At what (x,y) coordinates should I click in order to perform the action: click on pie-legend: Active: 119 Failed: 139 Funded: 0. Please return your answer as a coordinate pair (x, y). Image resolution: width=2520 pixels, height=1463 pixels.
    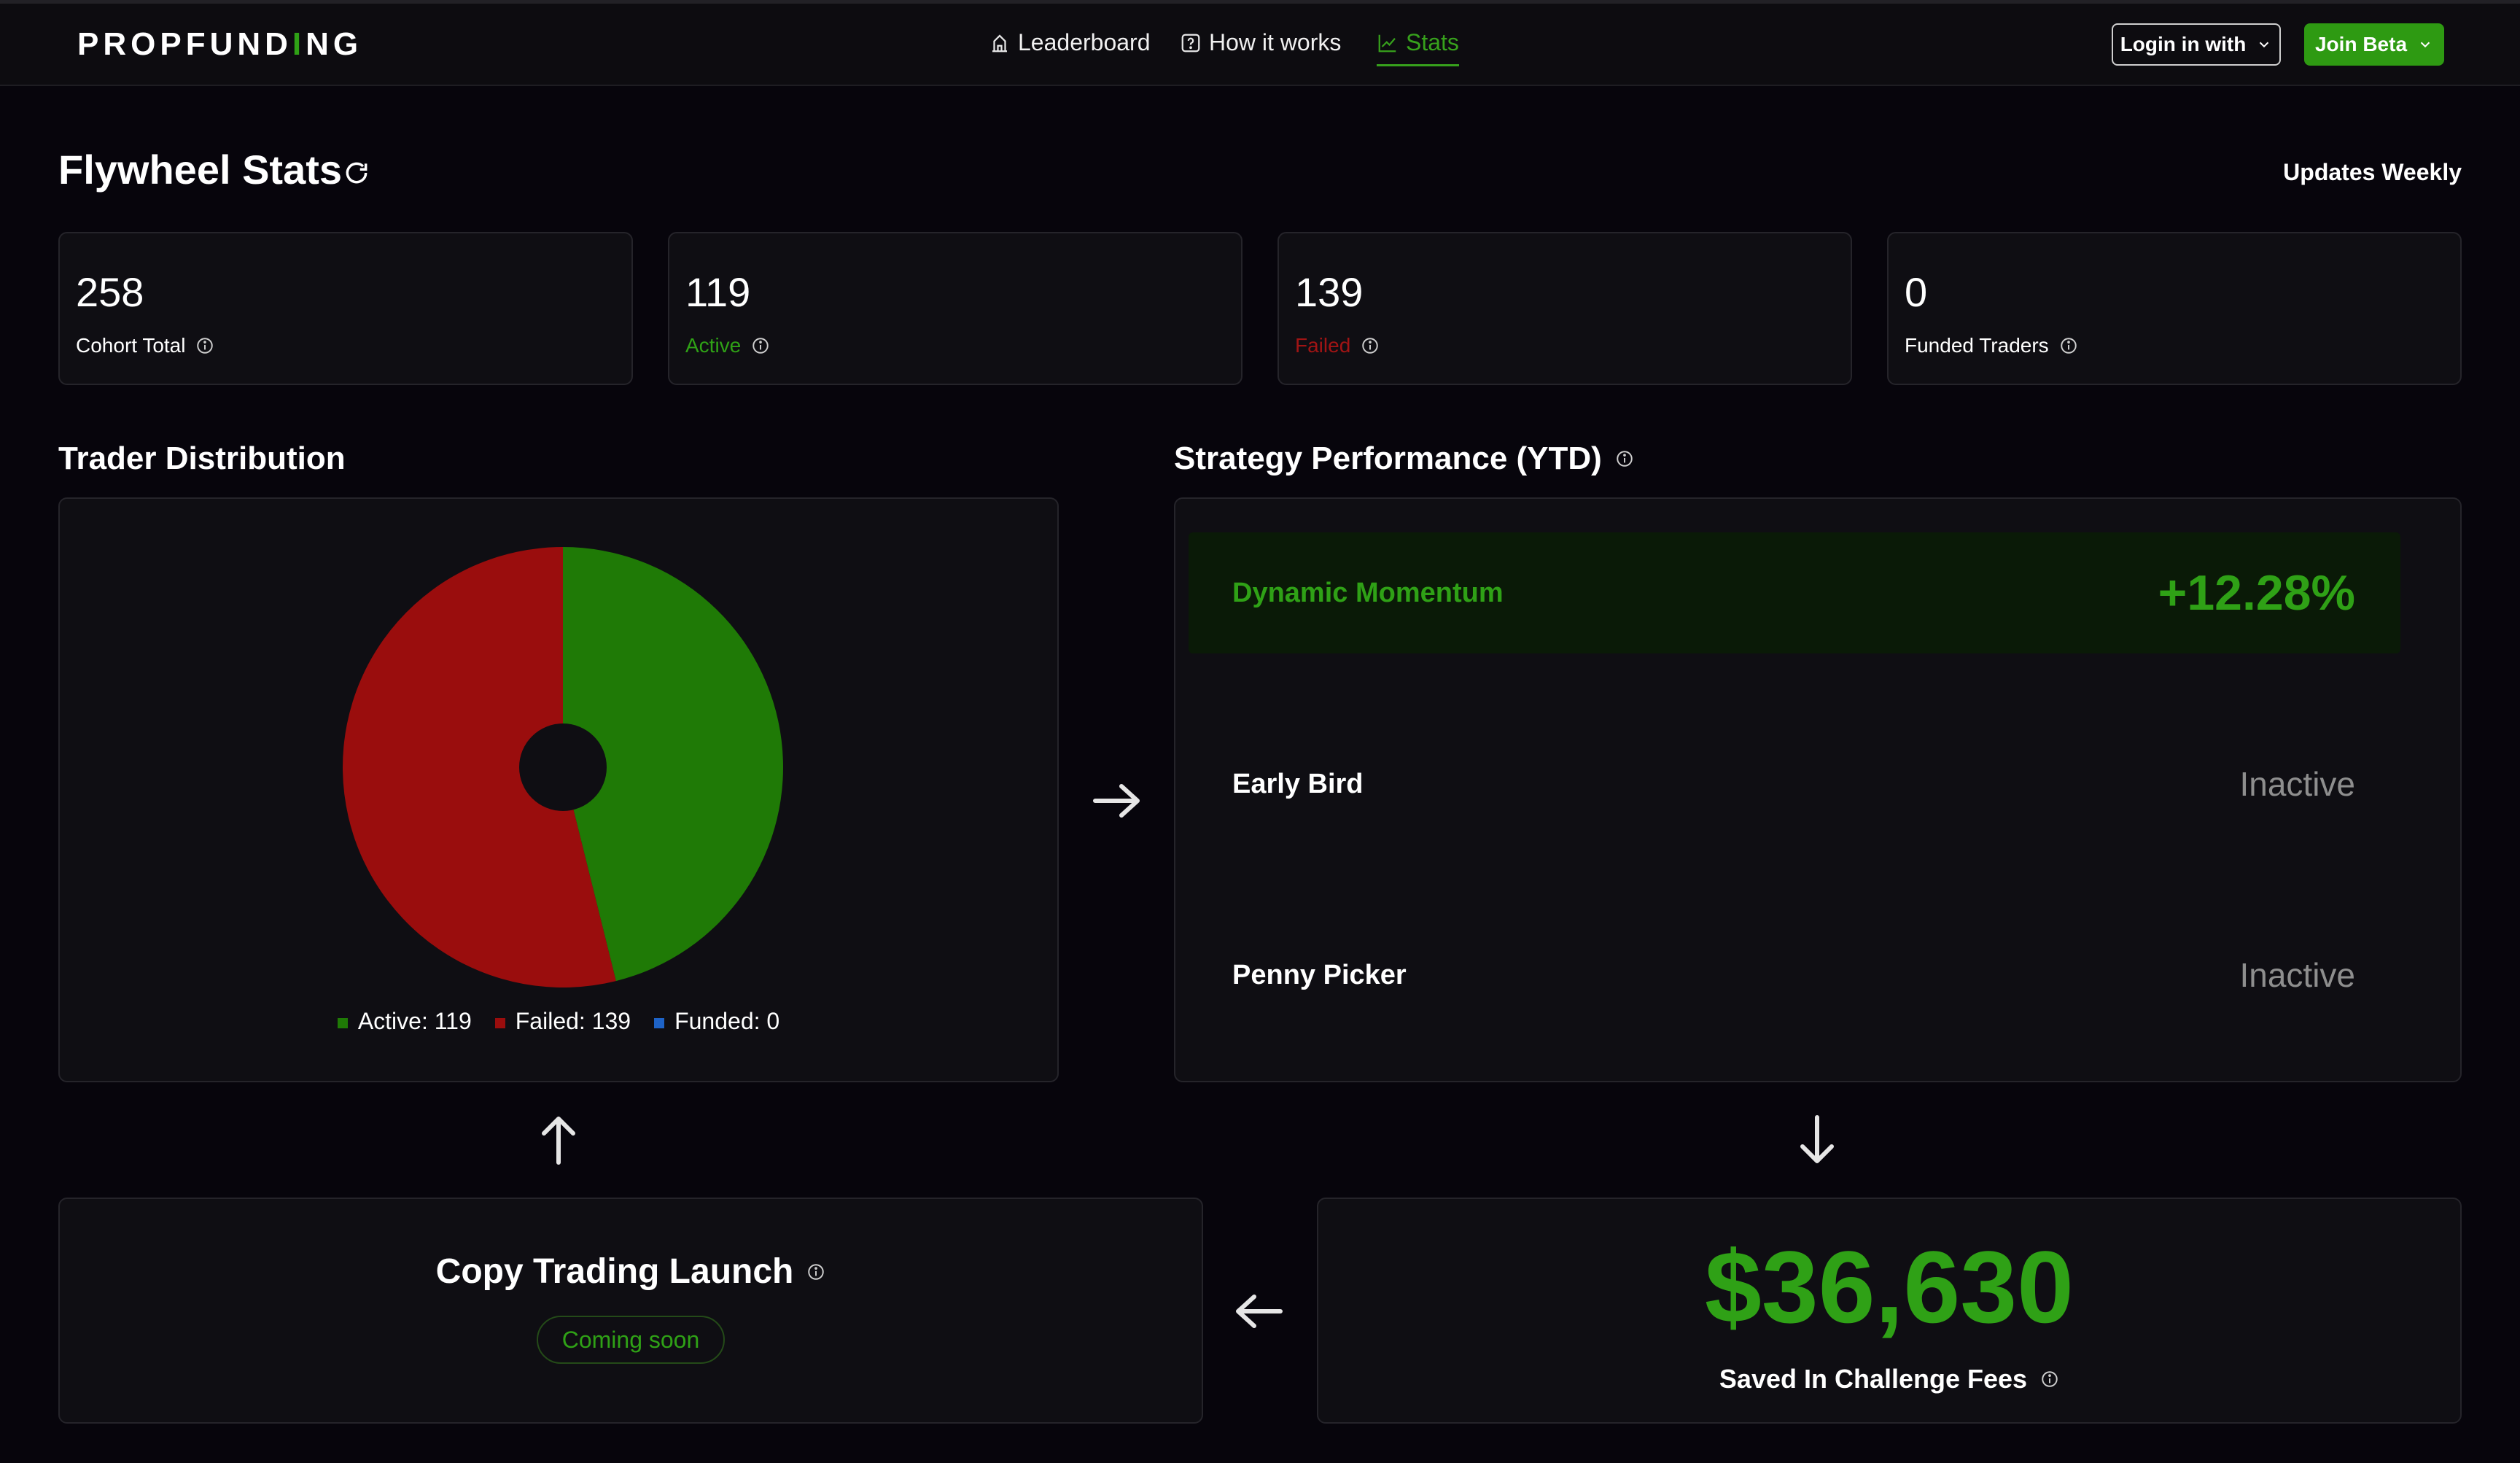
    Looking at the image, I should click on (558, 1021).